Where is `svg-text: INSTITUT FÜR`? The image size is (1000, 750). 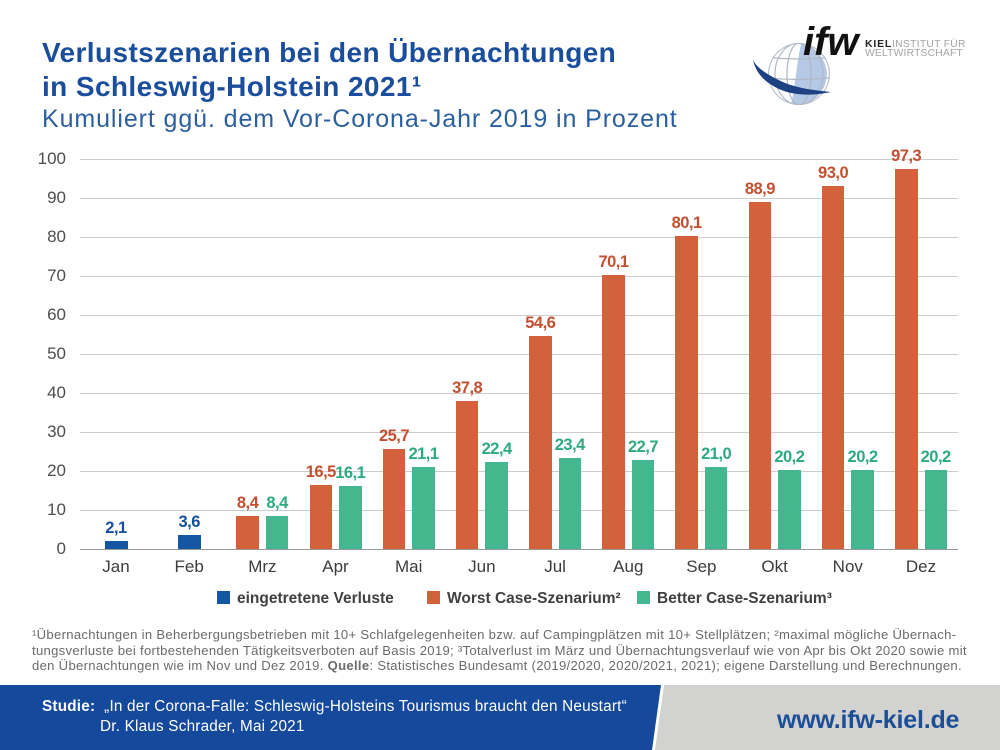 svg-text: INSTITUT FÜR is located at coordinates (929, 44).